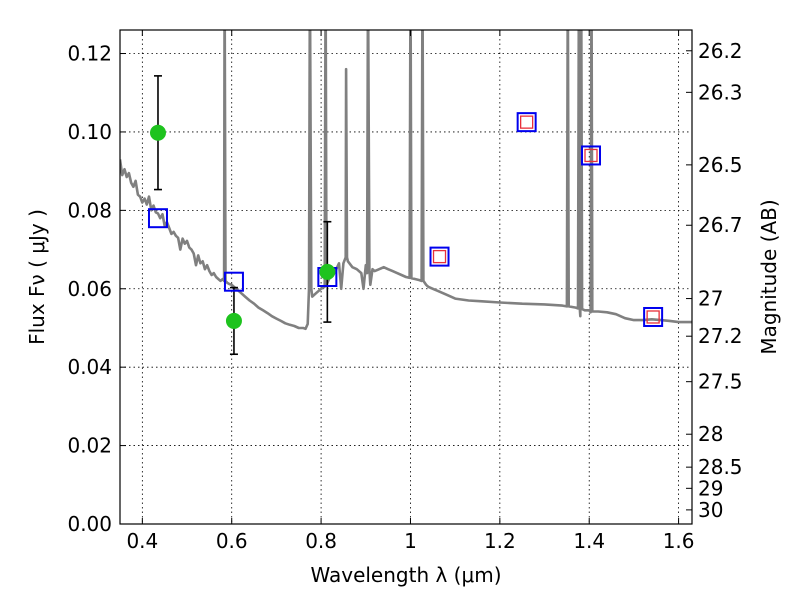 This screenshot has height=600, width=800. Describe the element at coordinates (410, 541) in the screenshot. I see `x-tick-label: 1` at that location.